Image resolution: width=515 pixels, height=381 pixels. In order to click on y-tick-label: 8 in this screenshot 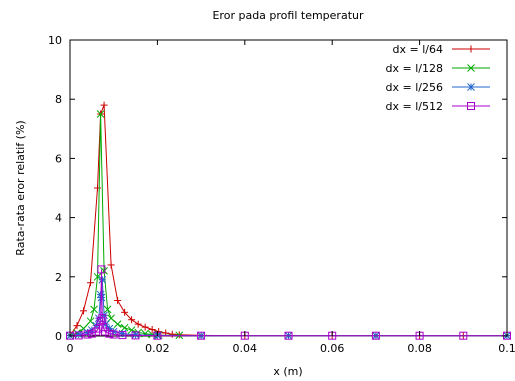, I will do `click(58, 99)`.